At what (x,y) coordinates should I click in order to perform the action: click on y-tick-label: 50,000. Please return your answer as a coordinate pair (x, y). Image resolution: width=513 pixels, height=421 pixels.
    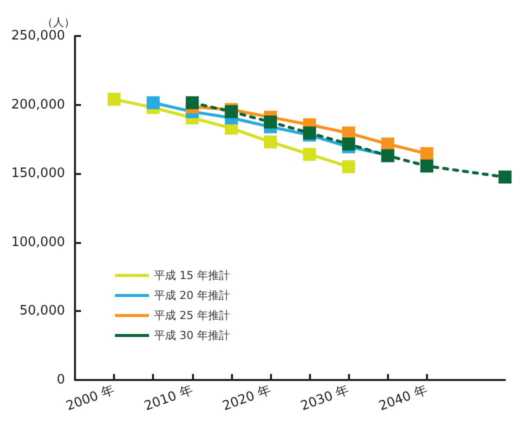
    Looking at the image, I should click on (42, 311).